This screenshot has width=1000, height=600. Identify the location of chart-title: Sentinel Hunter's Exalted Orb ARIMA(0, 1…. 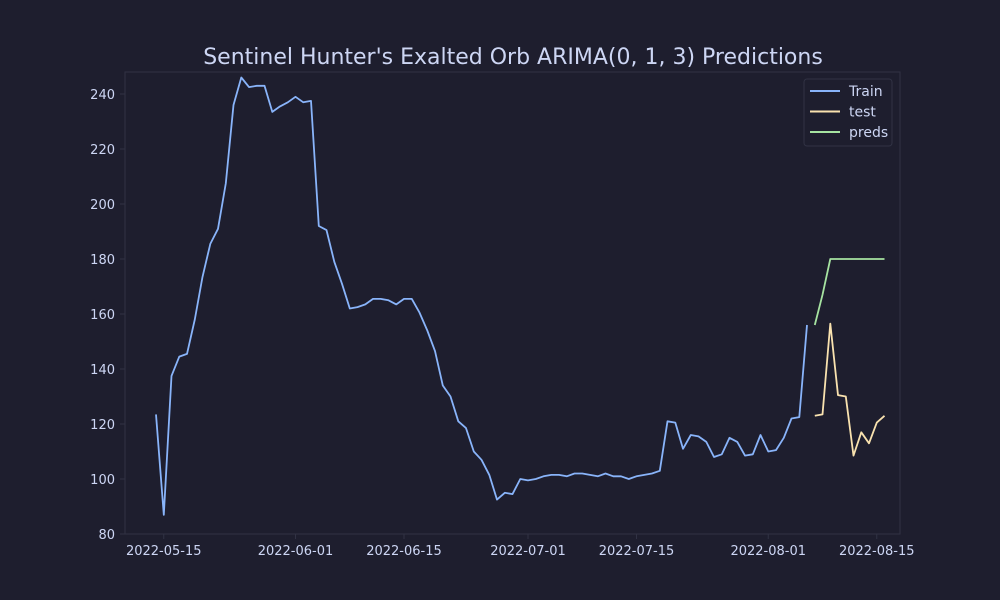
(513, 57).